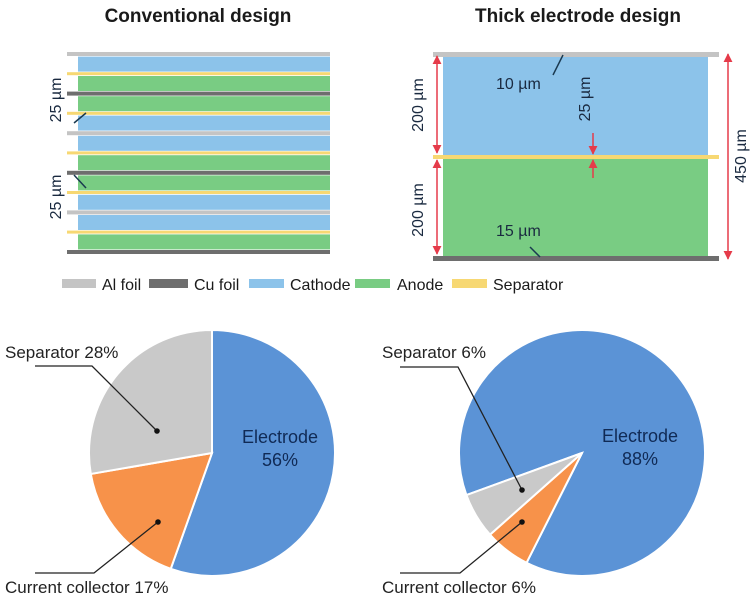 The width and height of the screenshot is (754, 607). I want to click on pie-slice-electrode, so click(252, 452).